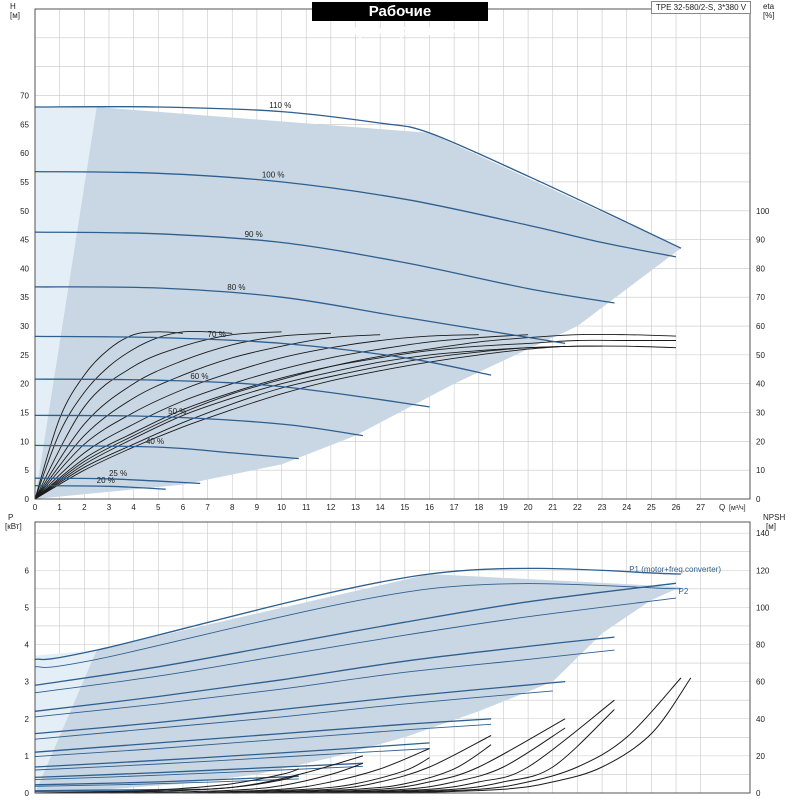 The width and height of the screenshot is (800, 800). Describe the element at coordinates (27, 682) in the screenshot. I see `y-tick-label: 3` at that location.